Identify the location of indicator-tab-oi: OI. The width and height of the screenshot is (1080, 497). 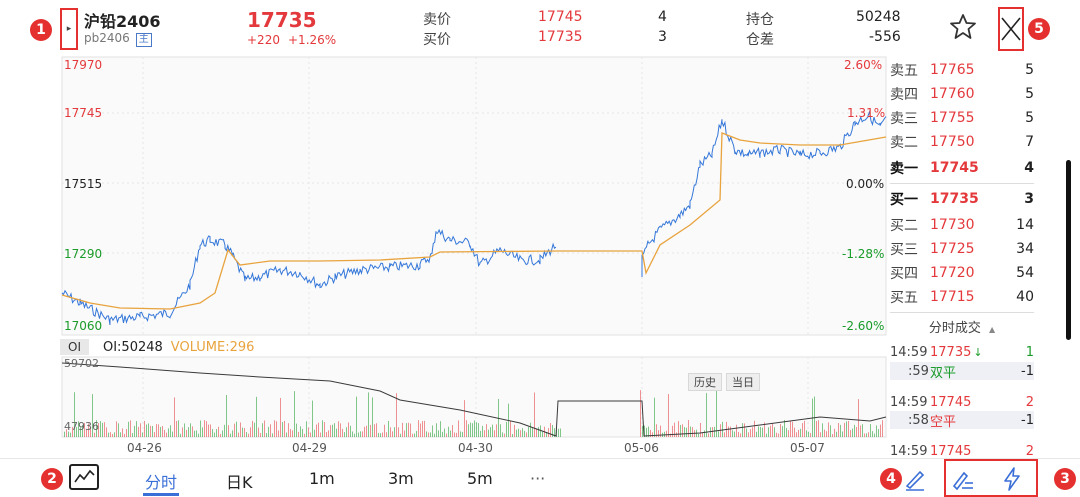
(74, 347).